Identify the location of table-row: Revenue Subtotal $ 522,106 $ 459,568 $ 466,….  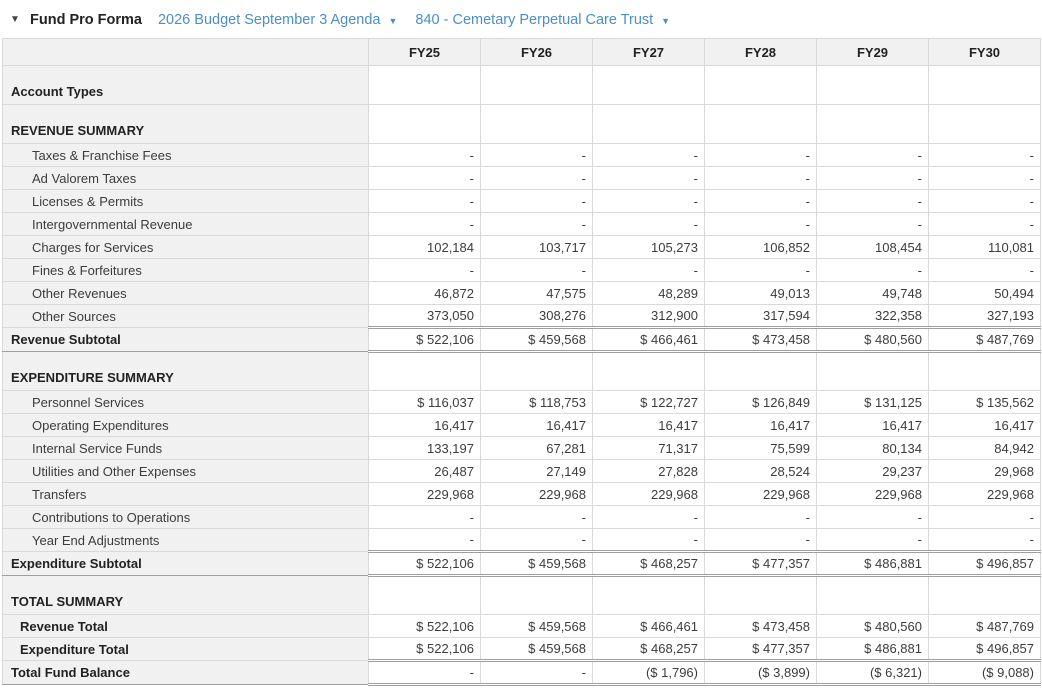
(521, 339).